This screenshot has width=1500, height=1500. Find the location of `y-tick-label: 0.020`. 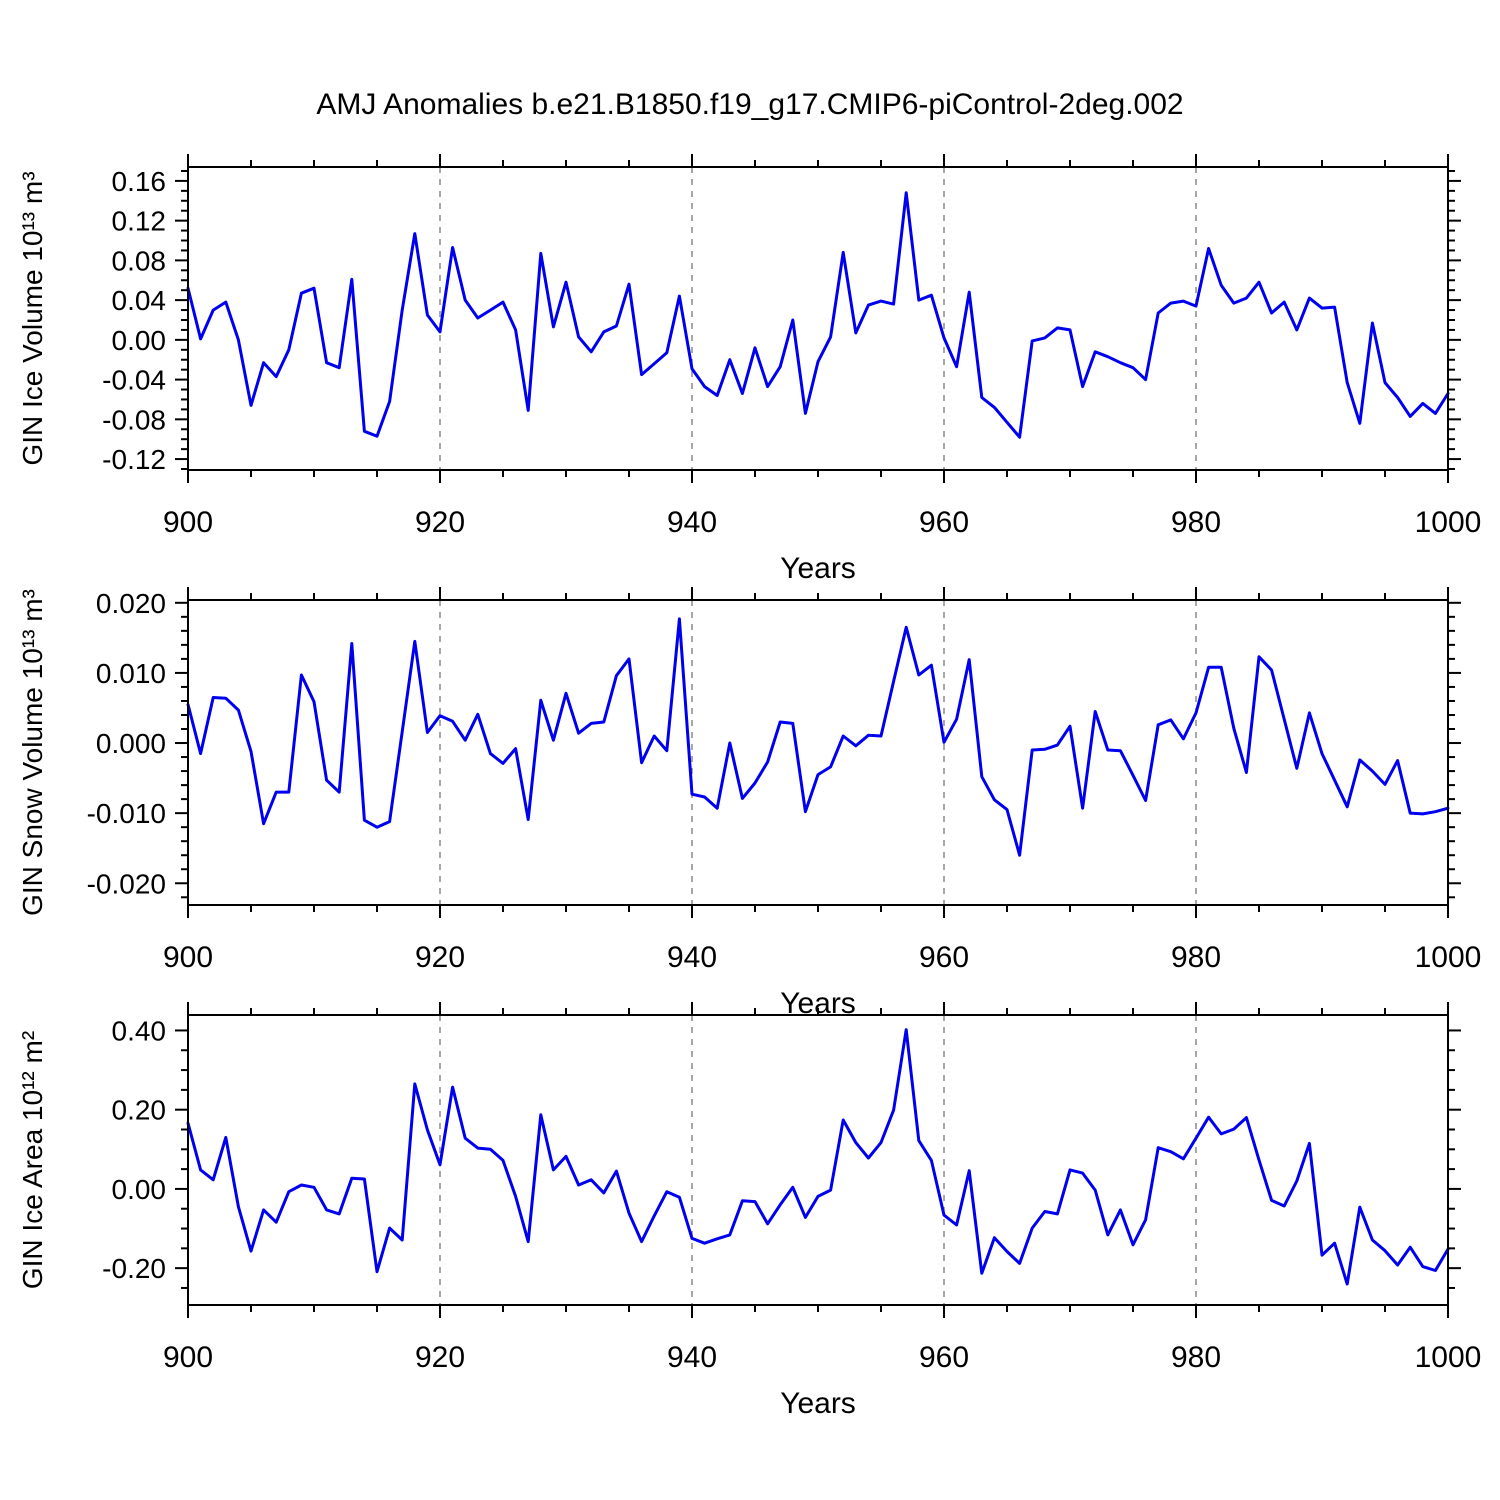

y-tick-label: 0.020 is located at coordinates (131, 603).